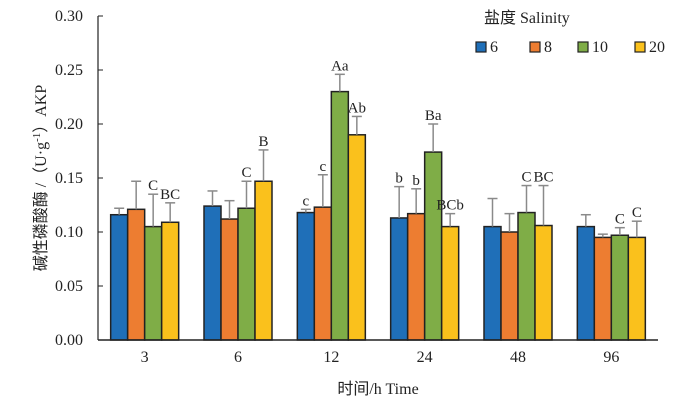 Image resolution: width=700 pixels, height=403 pixels. I want to click on y-tick-label: 0.05, so click(69, 286).